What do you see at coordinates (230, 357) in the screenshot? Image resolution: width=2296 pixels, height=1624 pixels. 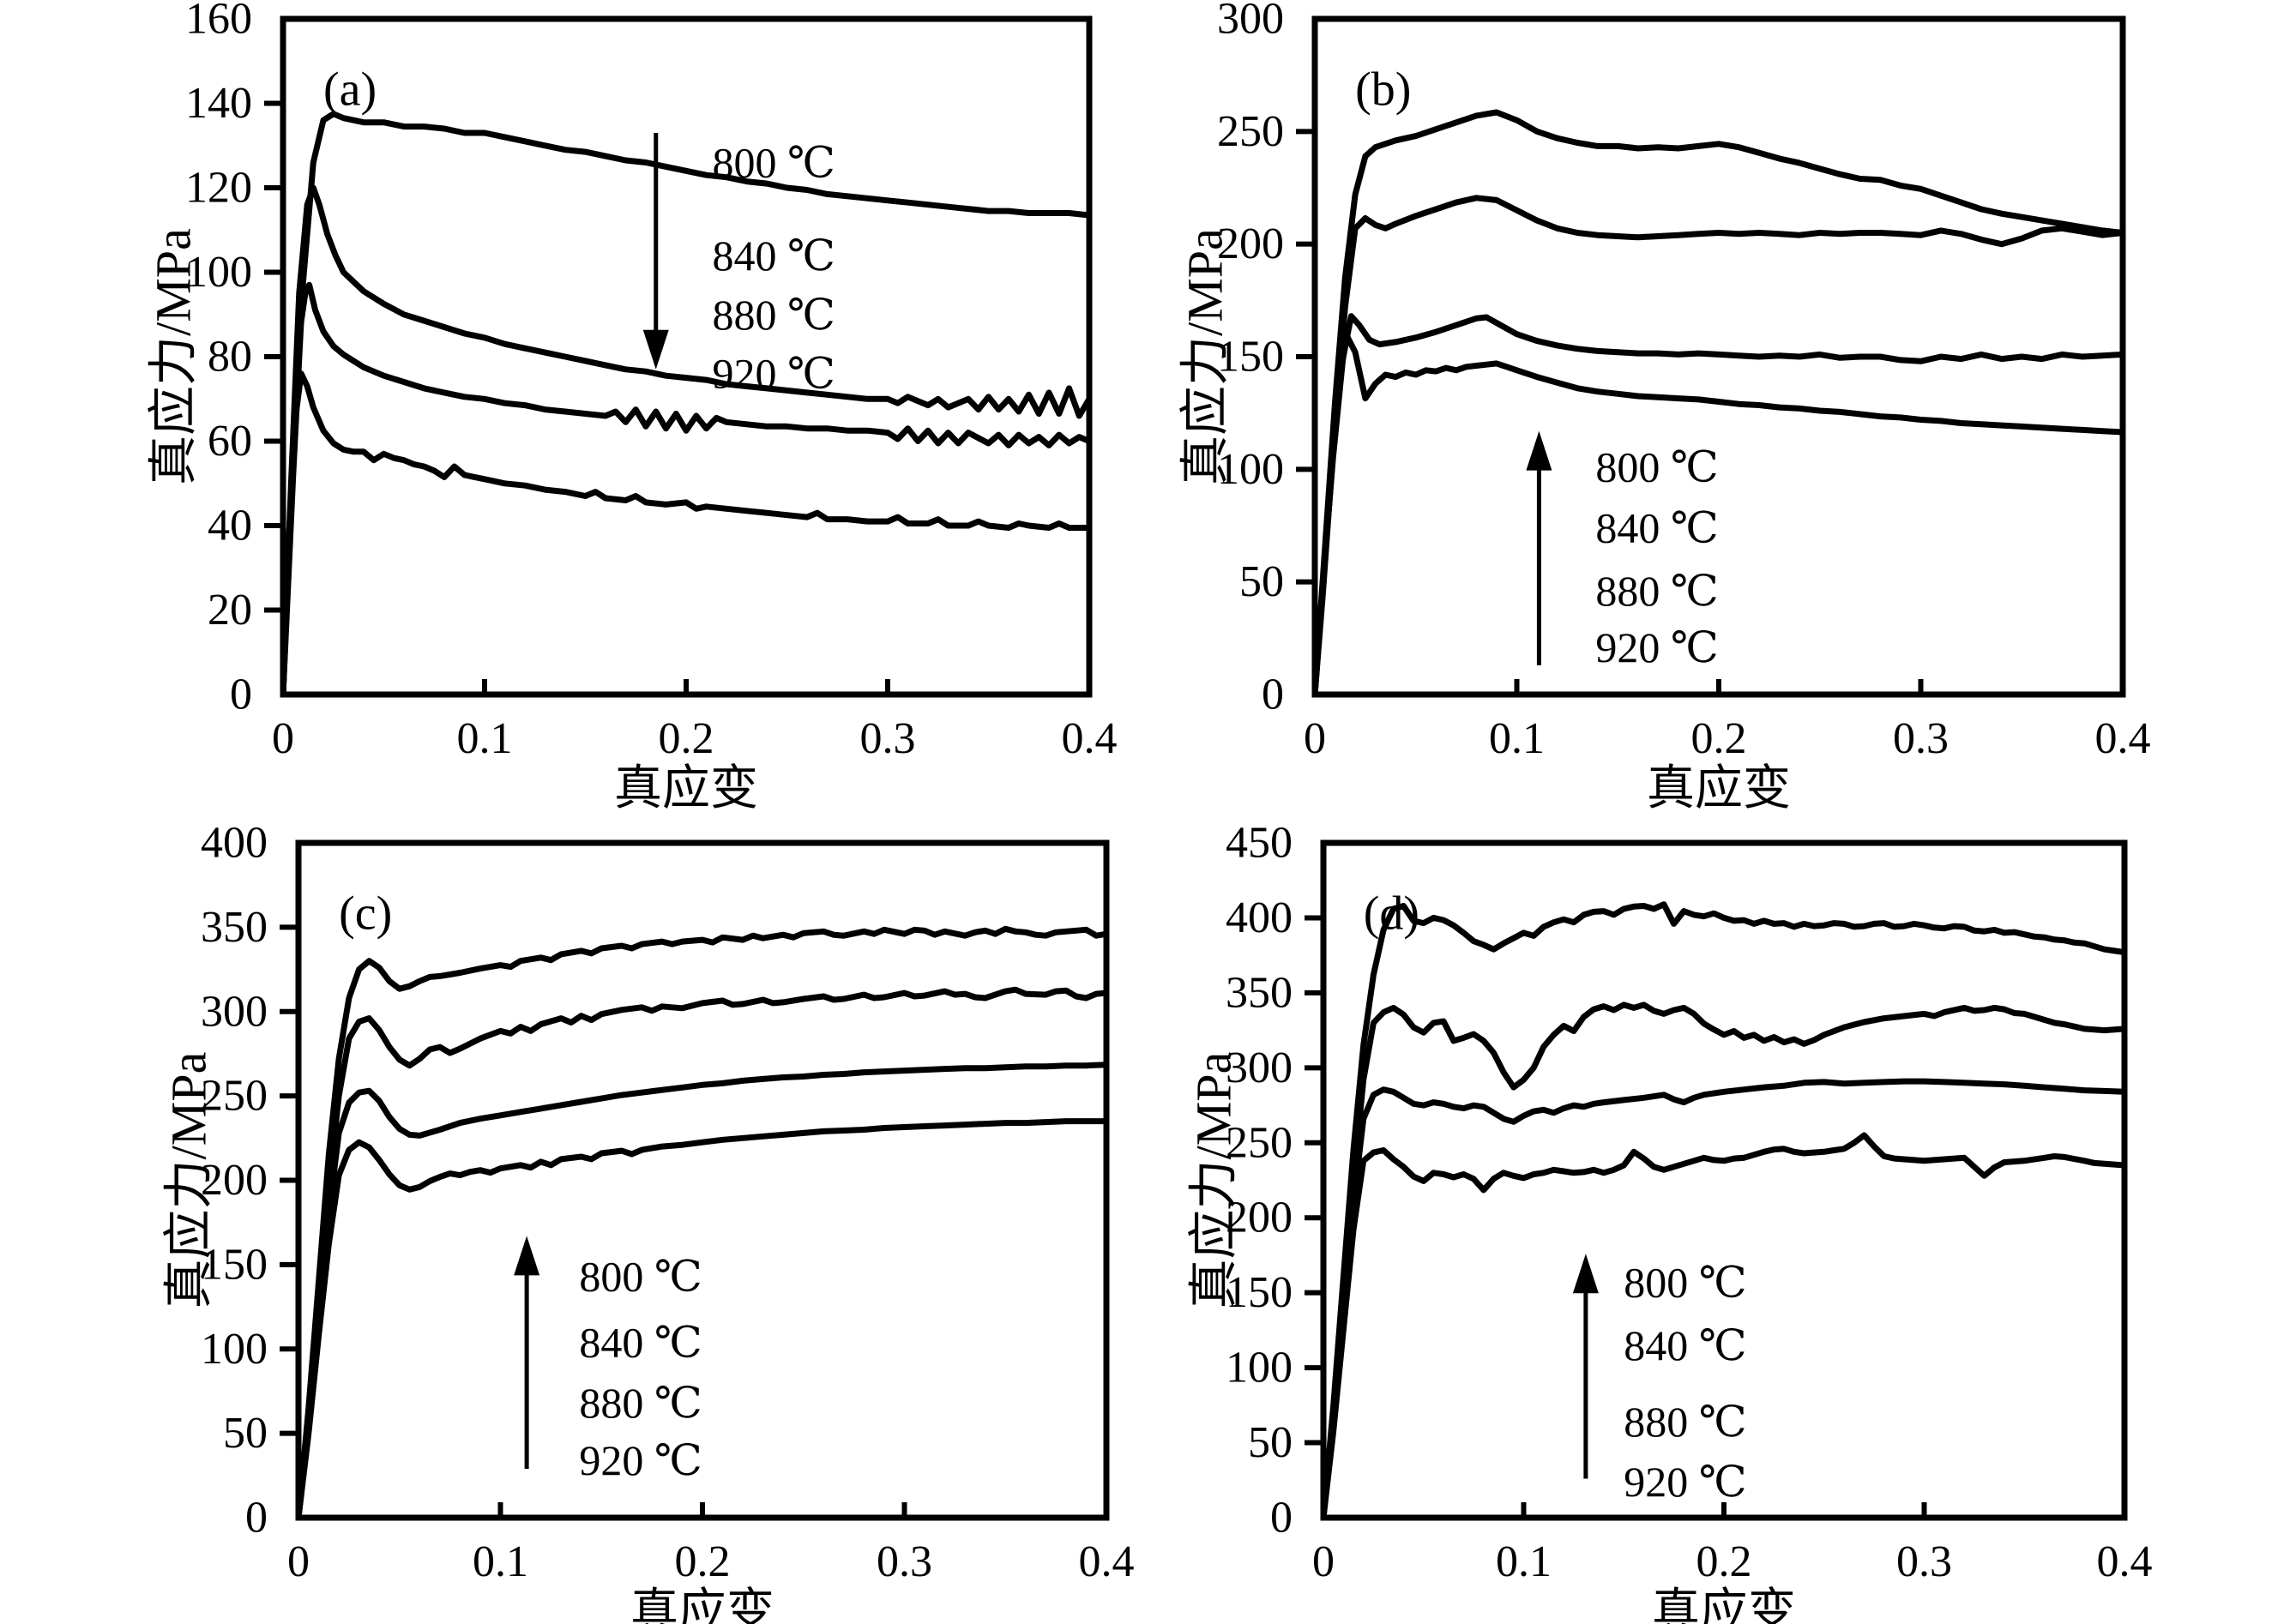 I see `y-tick-label: 80` at bounding box center [230, 357].